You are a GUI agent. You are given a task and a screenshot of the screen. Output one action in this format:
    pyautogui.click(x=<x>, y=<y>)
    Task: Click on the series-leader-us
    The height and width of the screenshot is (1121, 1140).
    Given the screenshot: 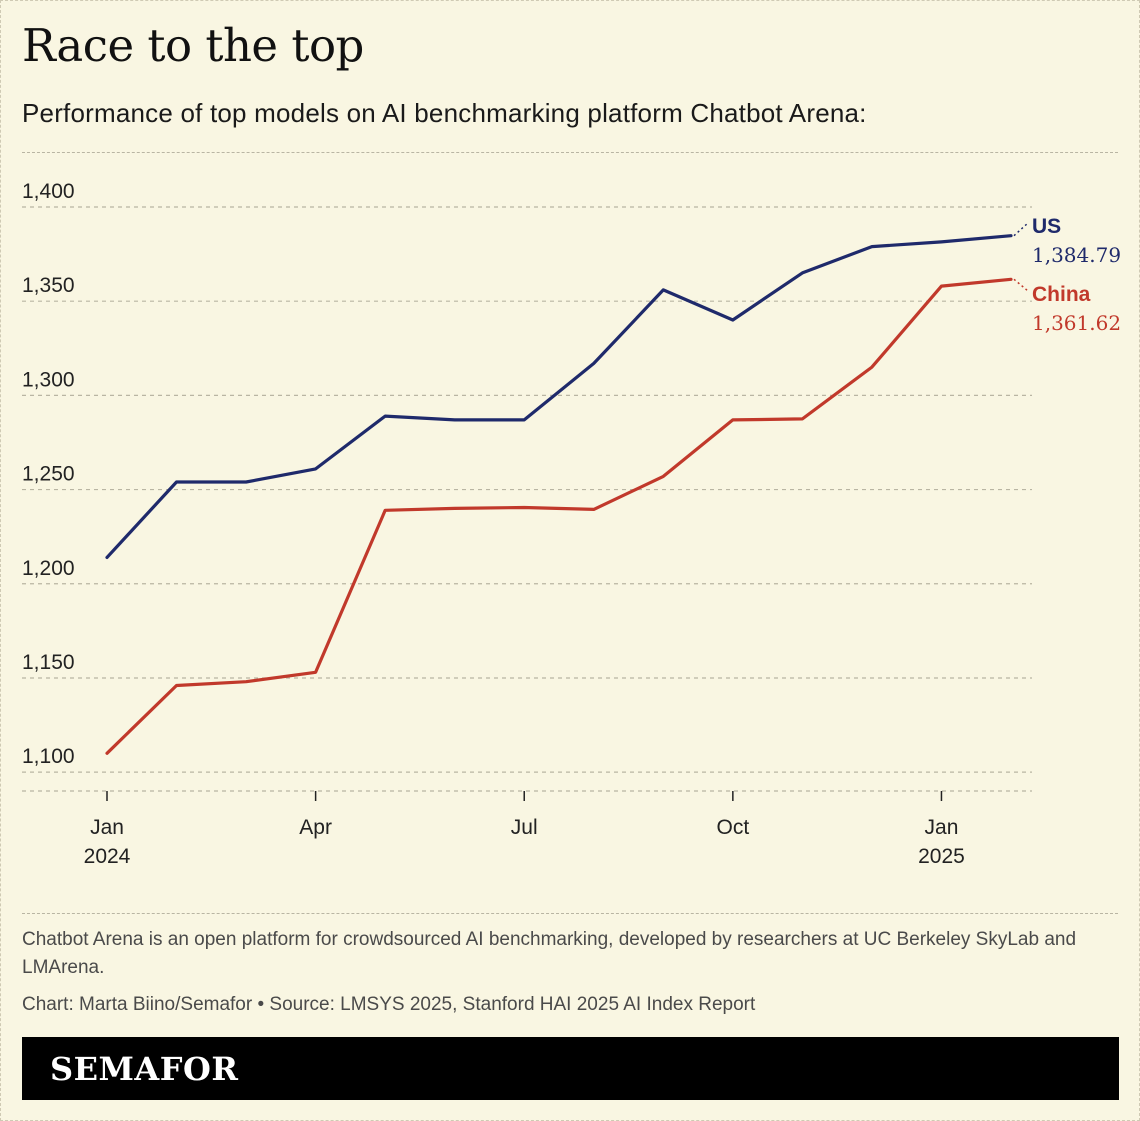 What is the action you would take?
    pyautogui.click(x=1021, y=229)
    